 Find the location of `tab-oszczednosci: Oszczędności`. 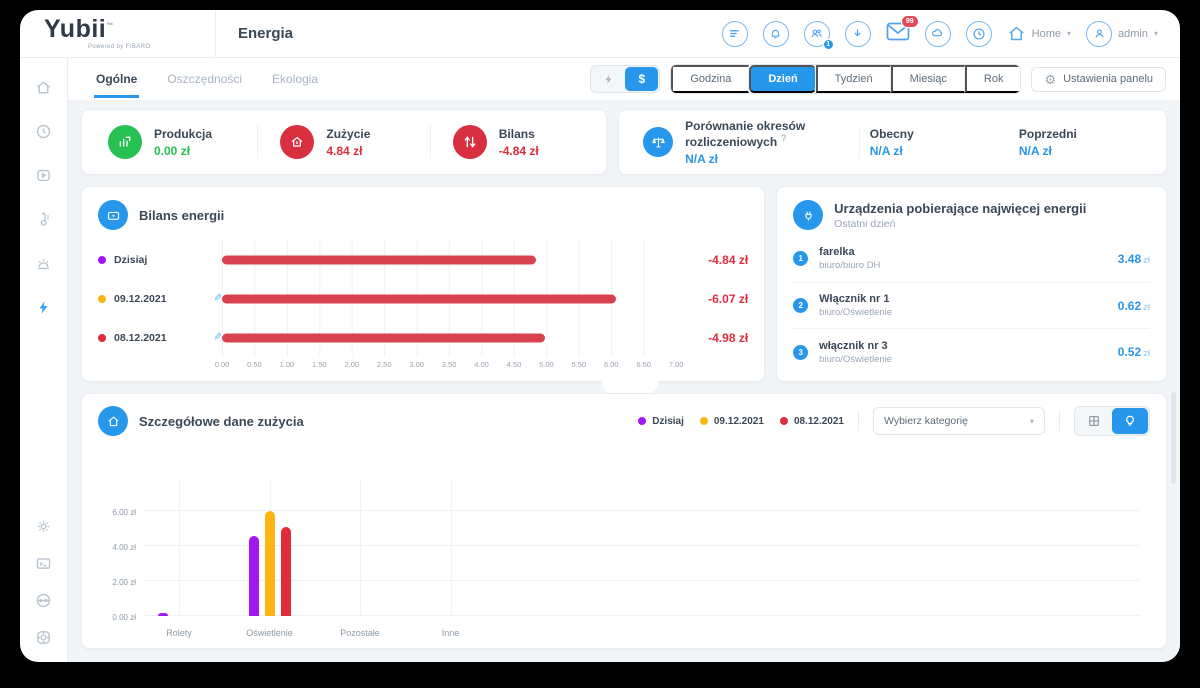

tab-oszczednosci: Oszczędności is located at coordinates (205, 79).